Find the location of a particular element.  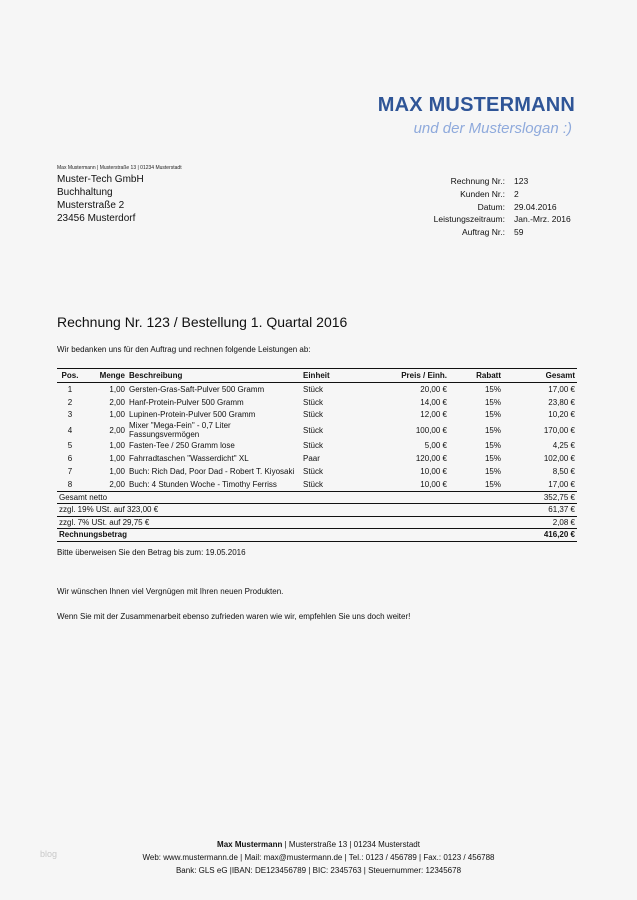

footer-address: | Musterstraße 13 | 01234 Musterstadt is located at coordinates (351, 844).